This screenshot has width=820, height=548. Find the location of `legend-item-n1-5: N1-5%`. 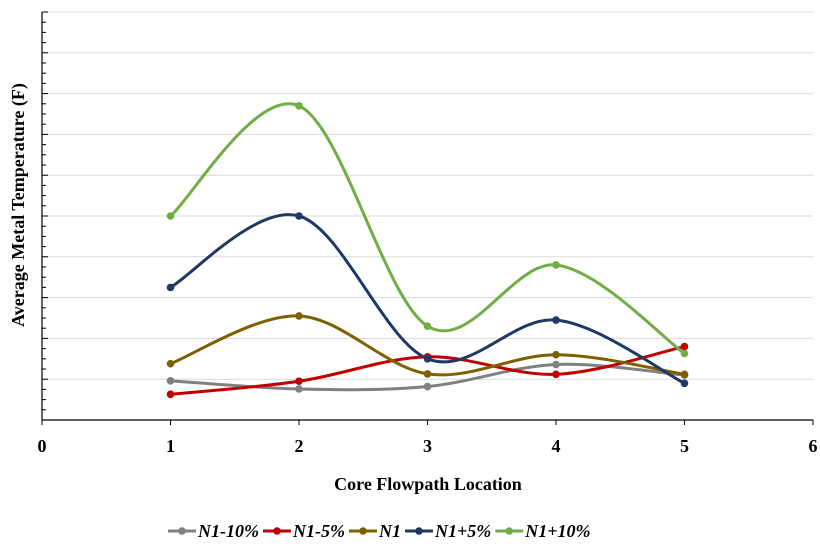

legend-item-n1-5: N1-5% is located at coordinates (304, 531).